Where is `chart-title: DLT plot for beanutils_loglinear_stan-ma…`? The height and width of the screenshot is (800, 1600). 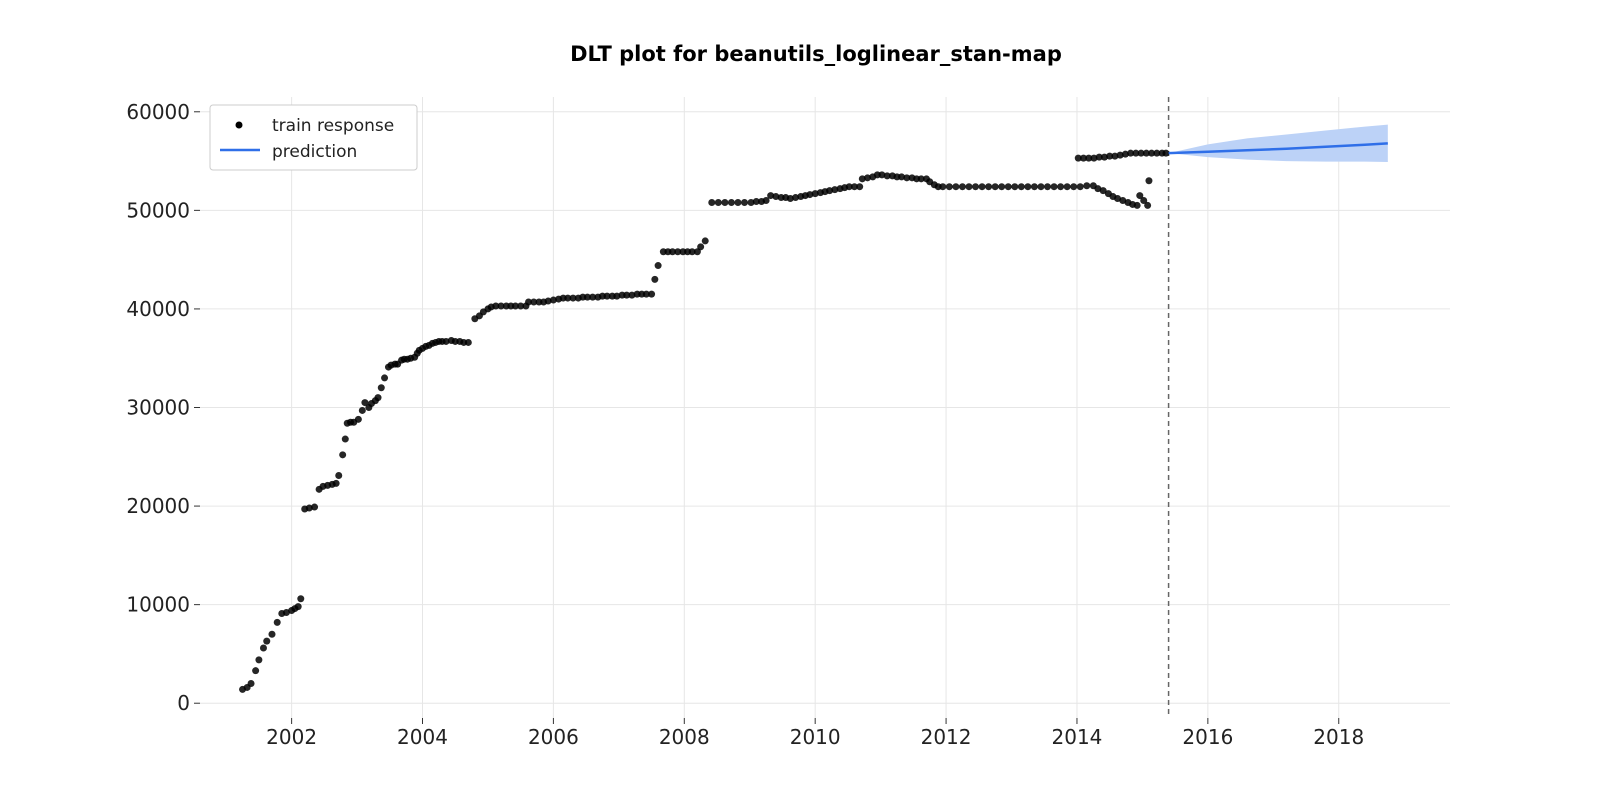 chart-title: DLT plot for beanutils_loglinear_stan-ma… is located at coordinates (816, 54).